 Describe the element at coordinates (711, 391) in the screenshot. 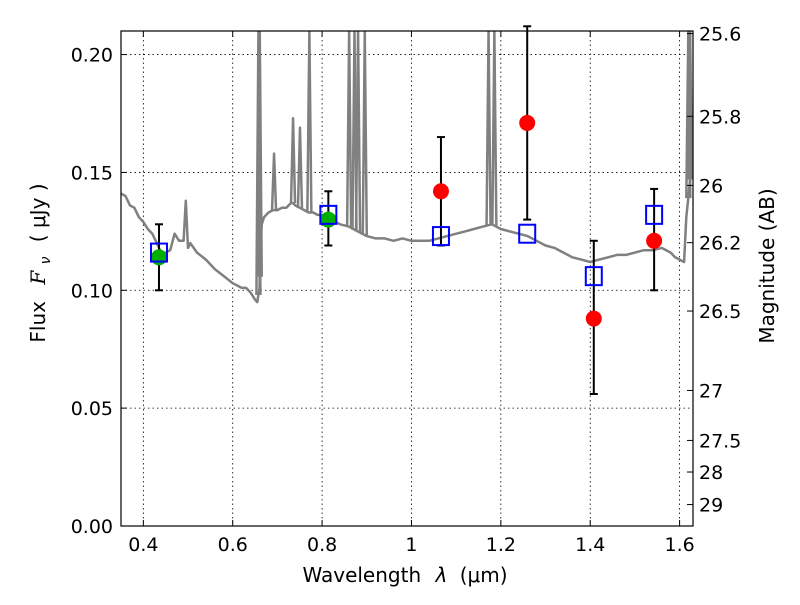

I see `y2-tick-label: 27` at that location.